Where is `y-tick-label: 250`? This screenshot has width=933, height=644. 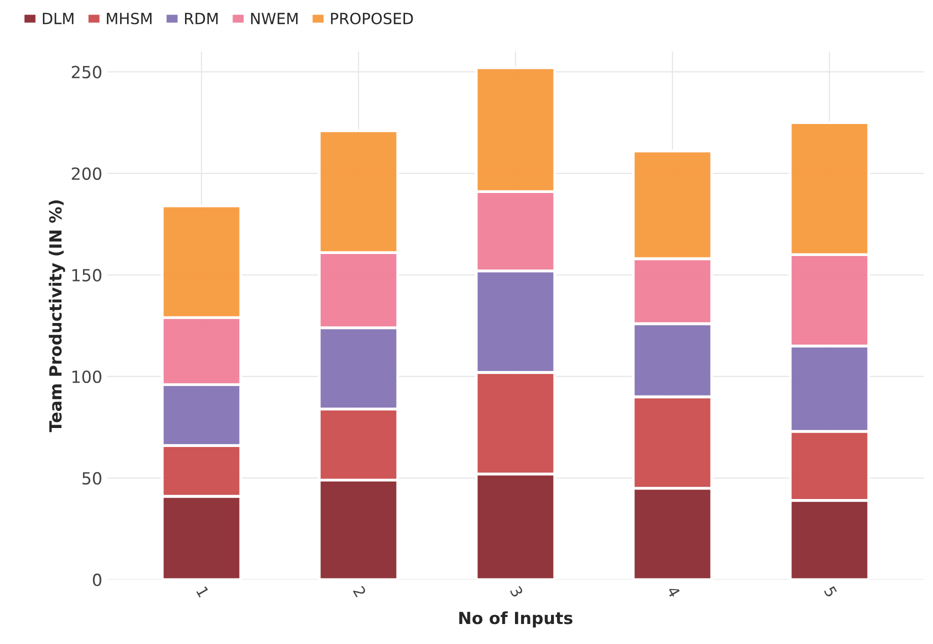 y-tick-label: 250 is located at coordinates (87, 72).